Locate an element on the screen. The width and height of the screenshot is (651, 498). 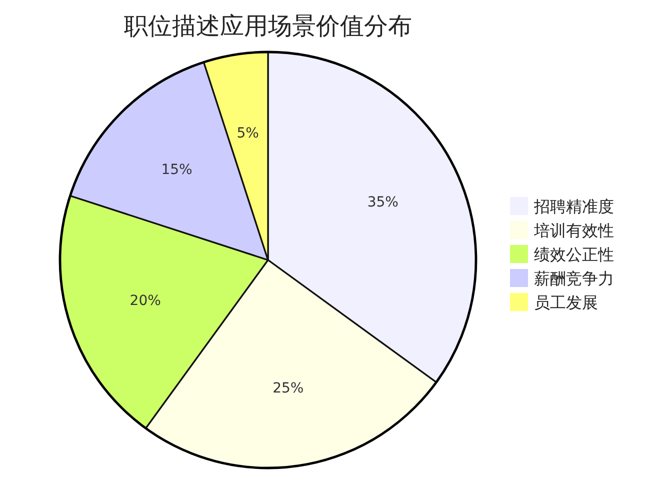
data-label: 5% is located at coordinates (247, 134).